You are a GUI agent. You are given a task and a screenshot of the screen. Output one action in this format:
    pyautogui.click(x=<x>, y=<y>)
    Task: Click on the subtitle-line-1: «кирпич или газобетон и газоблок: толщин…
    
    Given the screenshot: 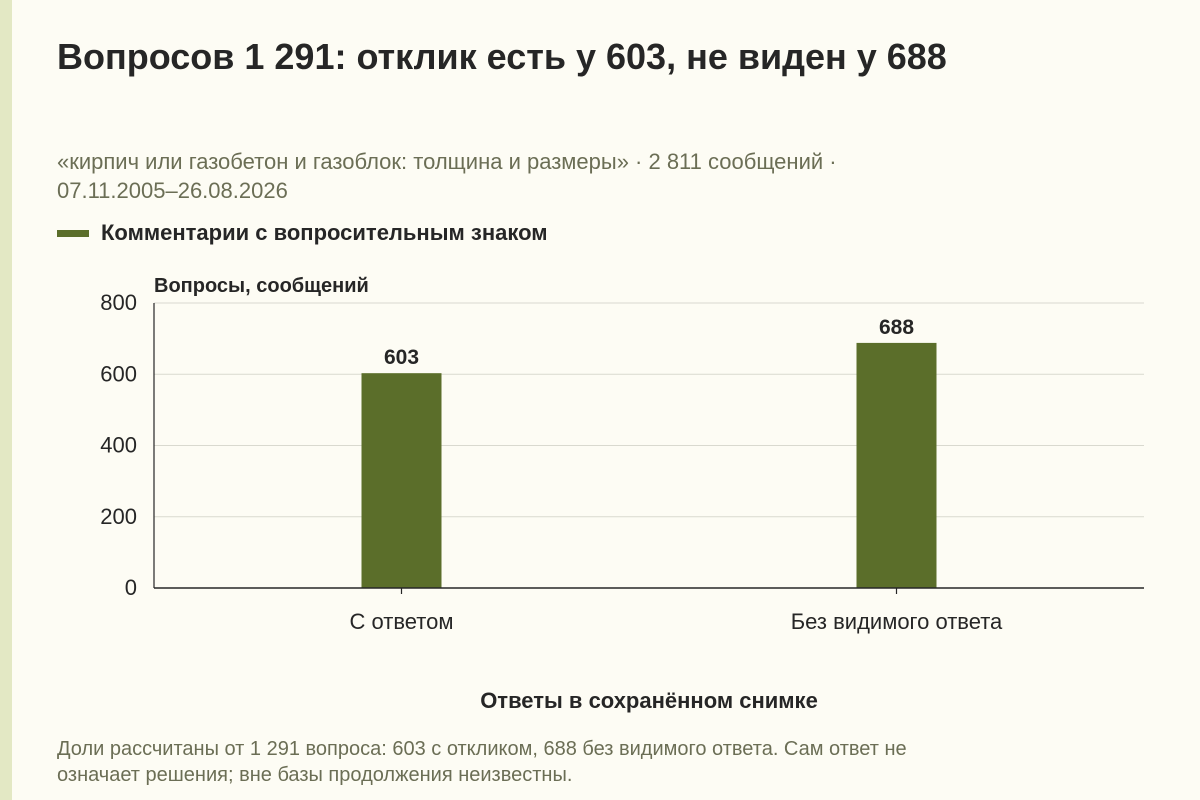 What is the action you would take?
    pyautogui.click(x=447, y=161)
    